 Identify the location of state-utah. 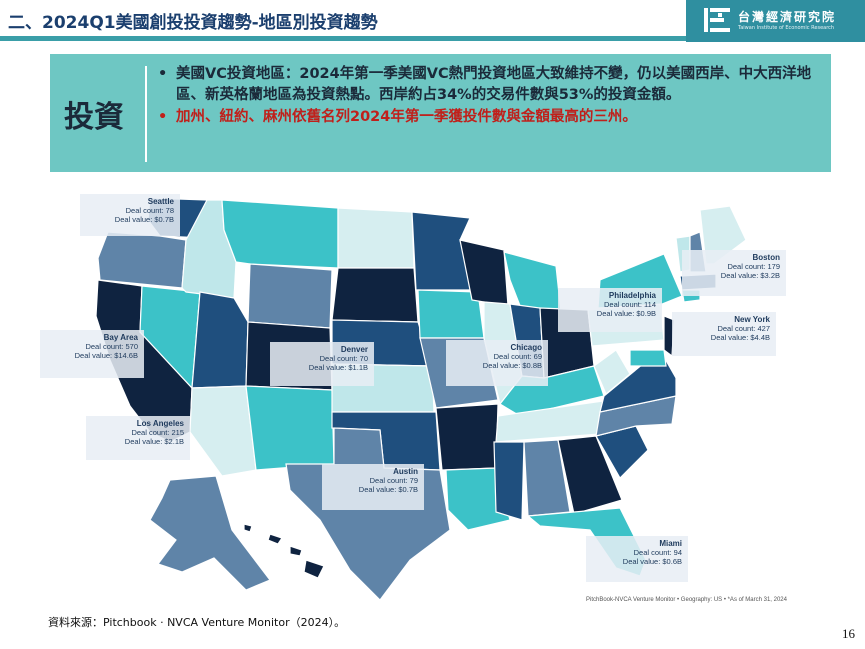
(220, 340).